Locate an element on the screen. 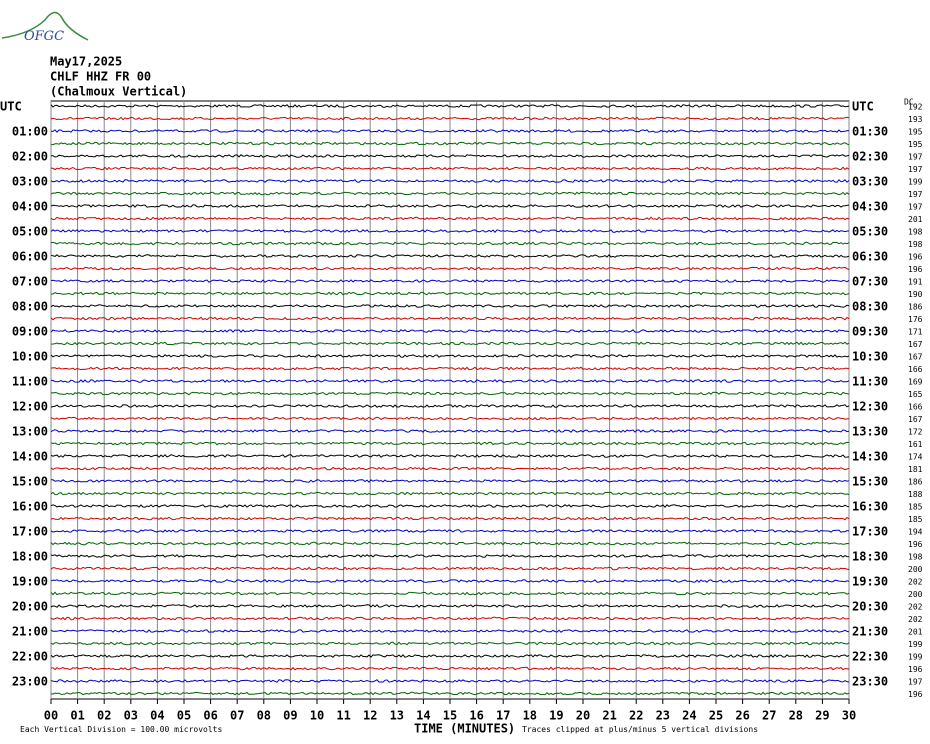 This screenshot has width=930, height=744. right-time-label: 07:30 is located at coordinates (870, 282).